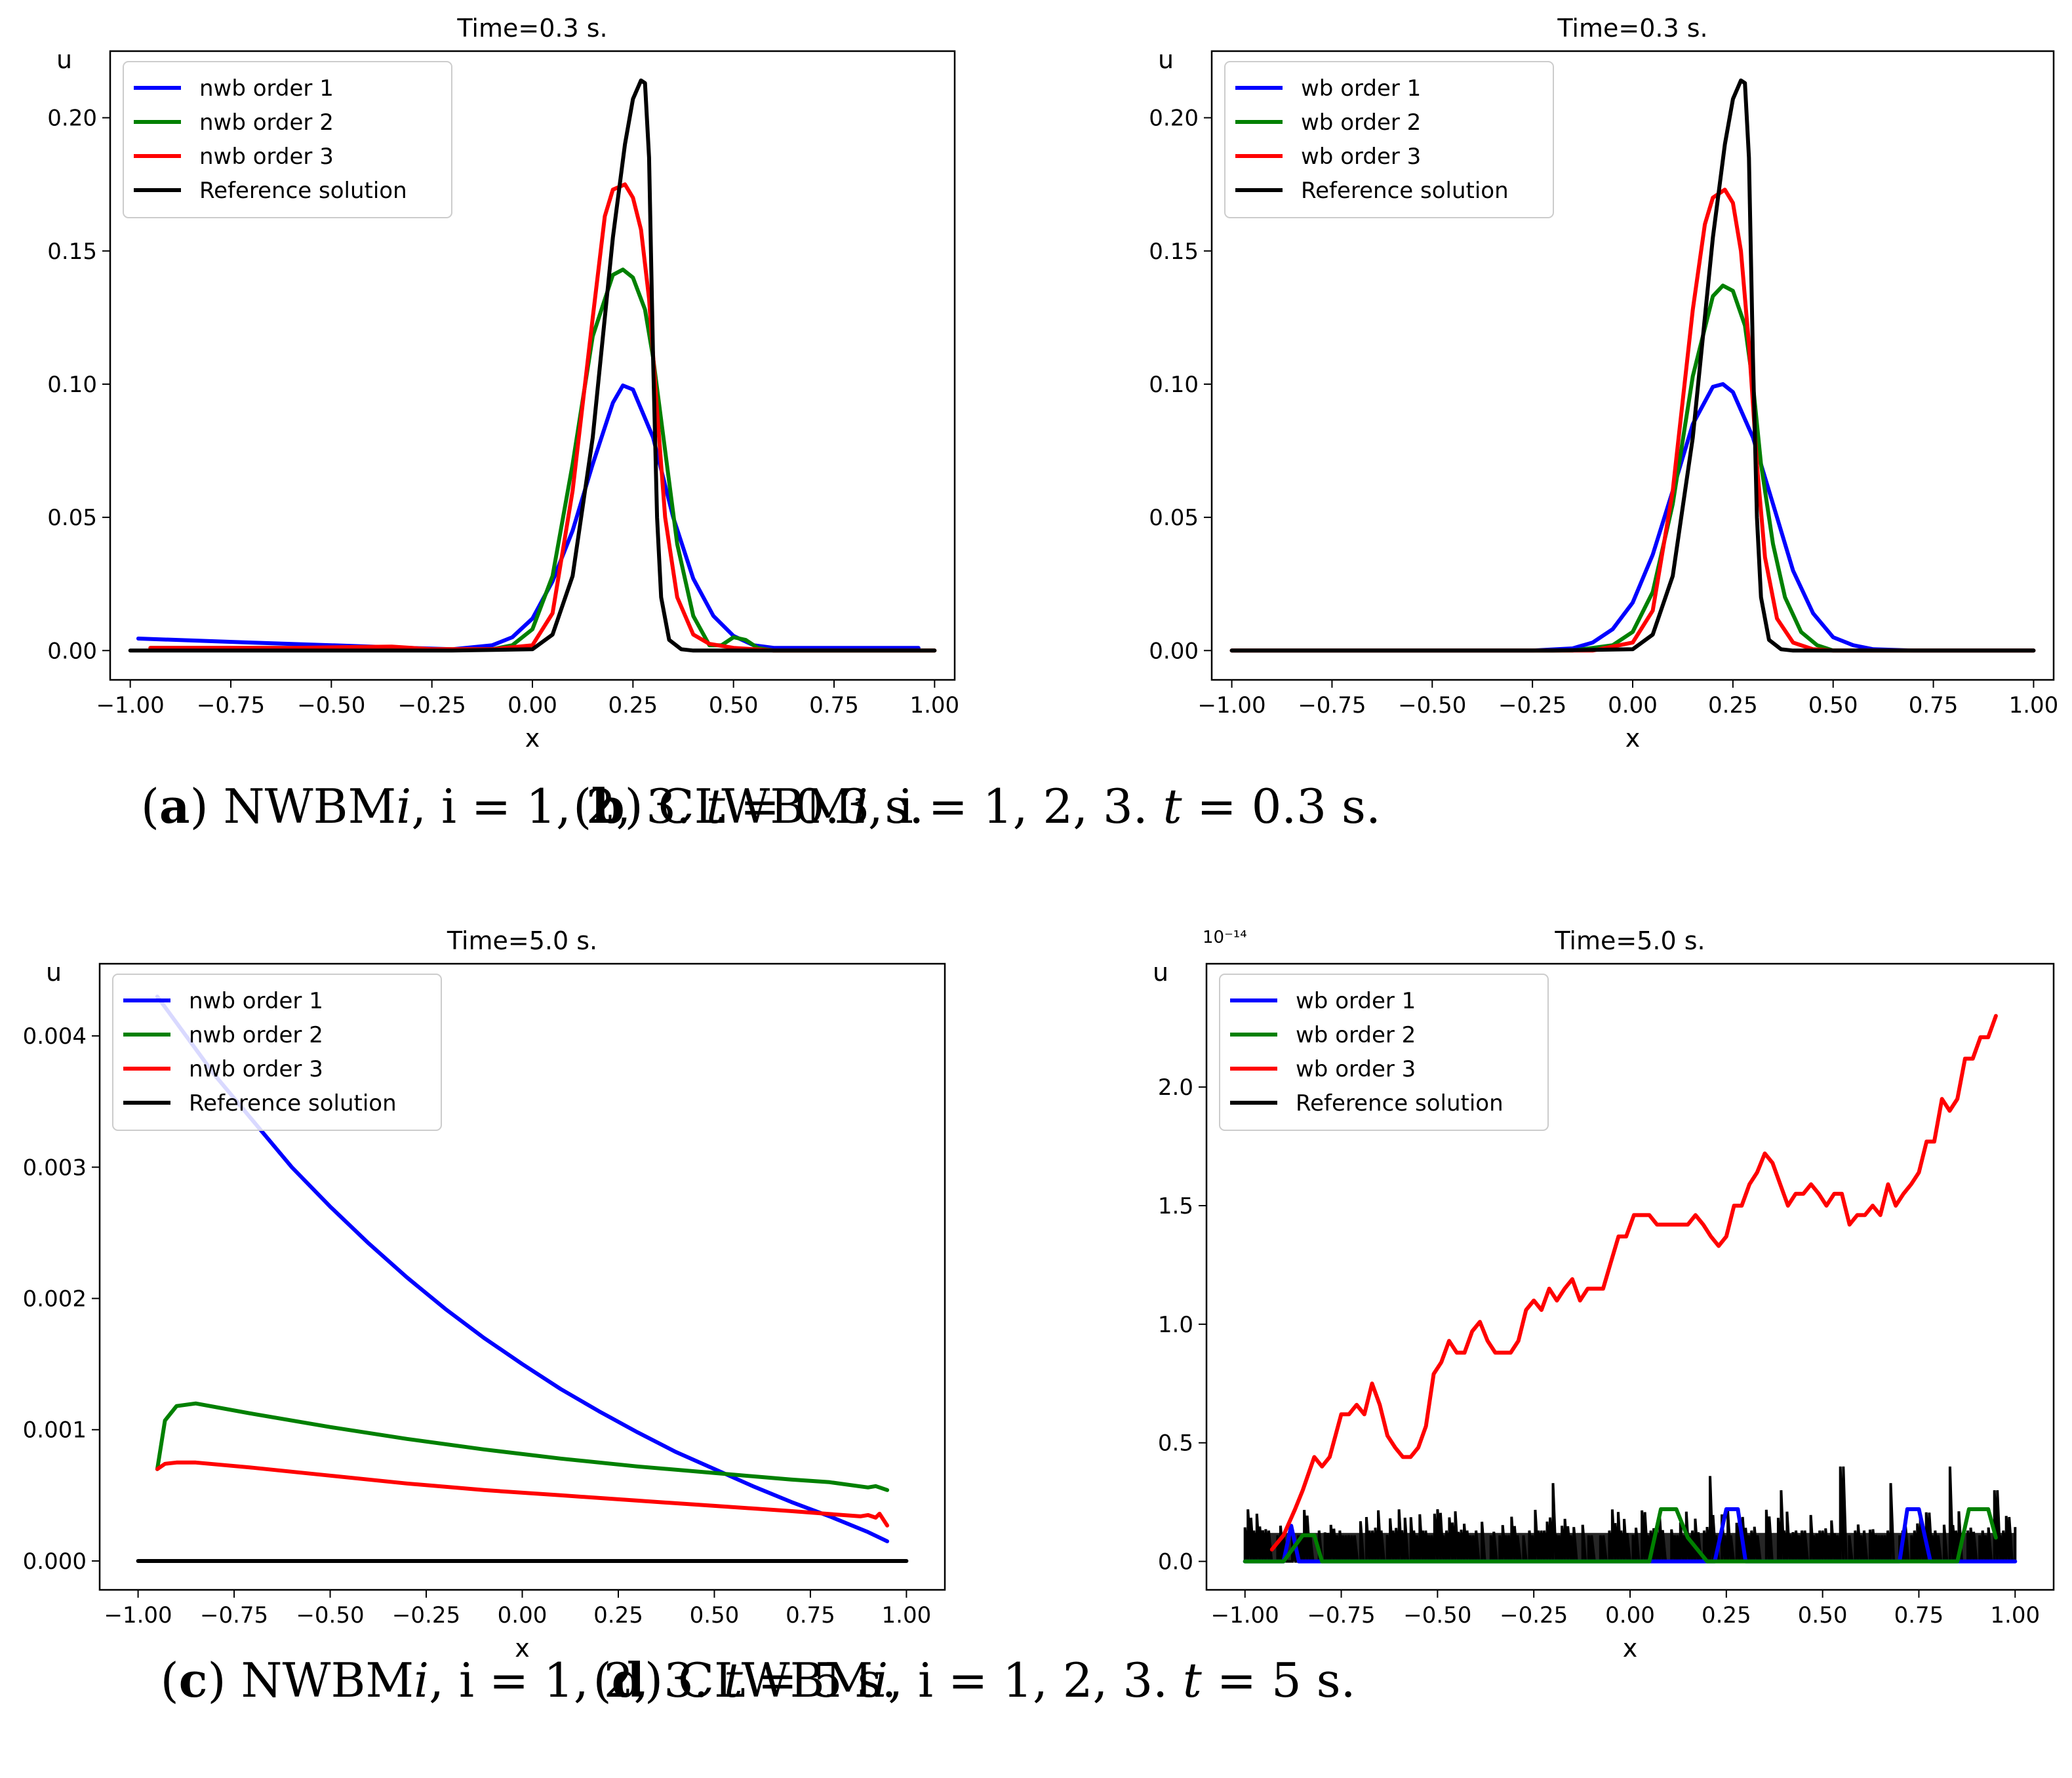 This screenshot has height=1778, width=2072. I want to click on legend-label: nwb order 1, so click(256, 1001).